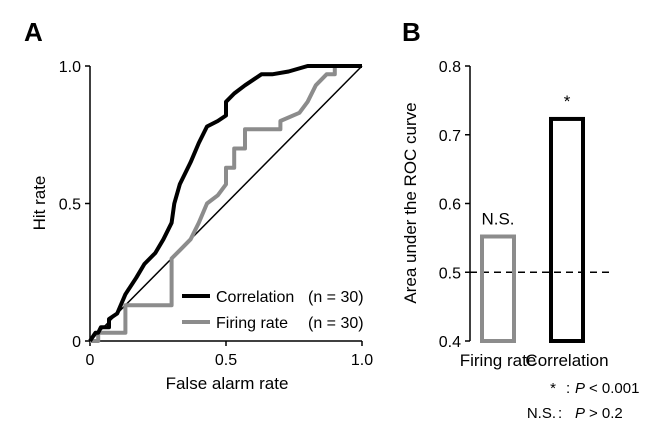 This screenshot has width=658, height=446. What do you see at coordinates (450, 205) in the screenshot?
I see `auc-y-tick-label: 0.6` at bounding box center [450, 205].